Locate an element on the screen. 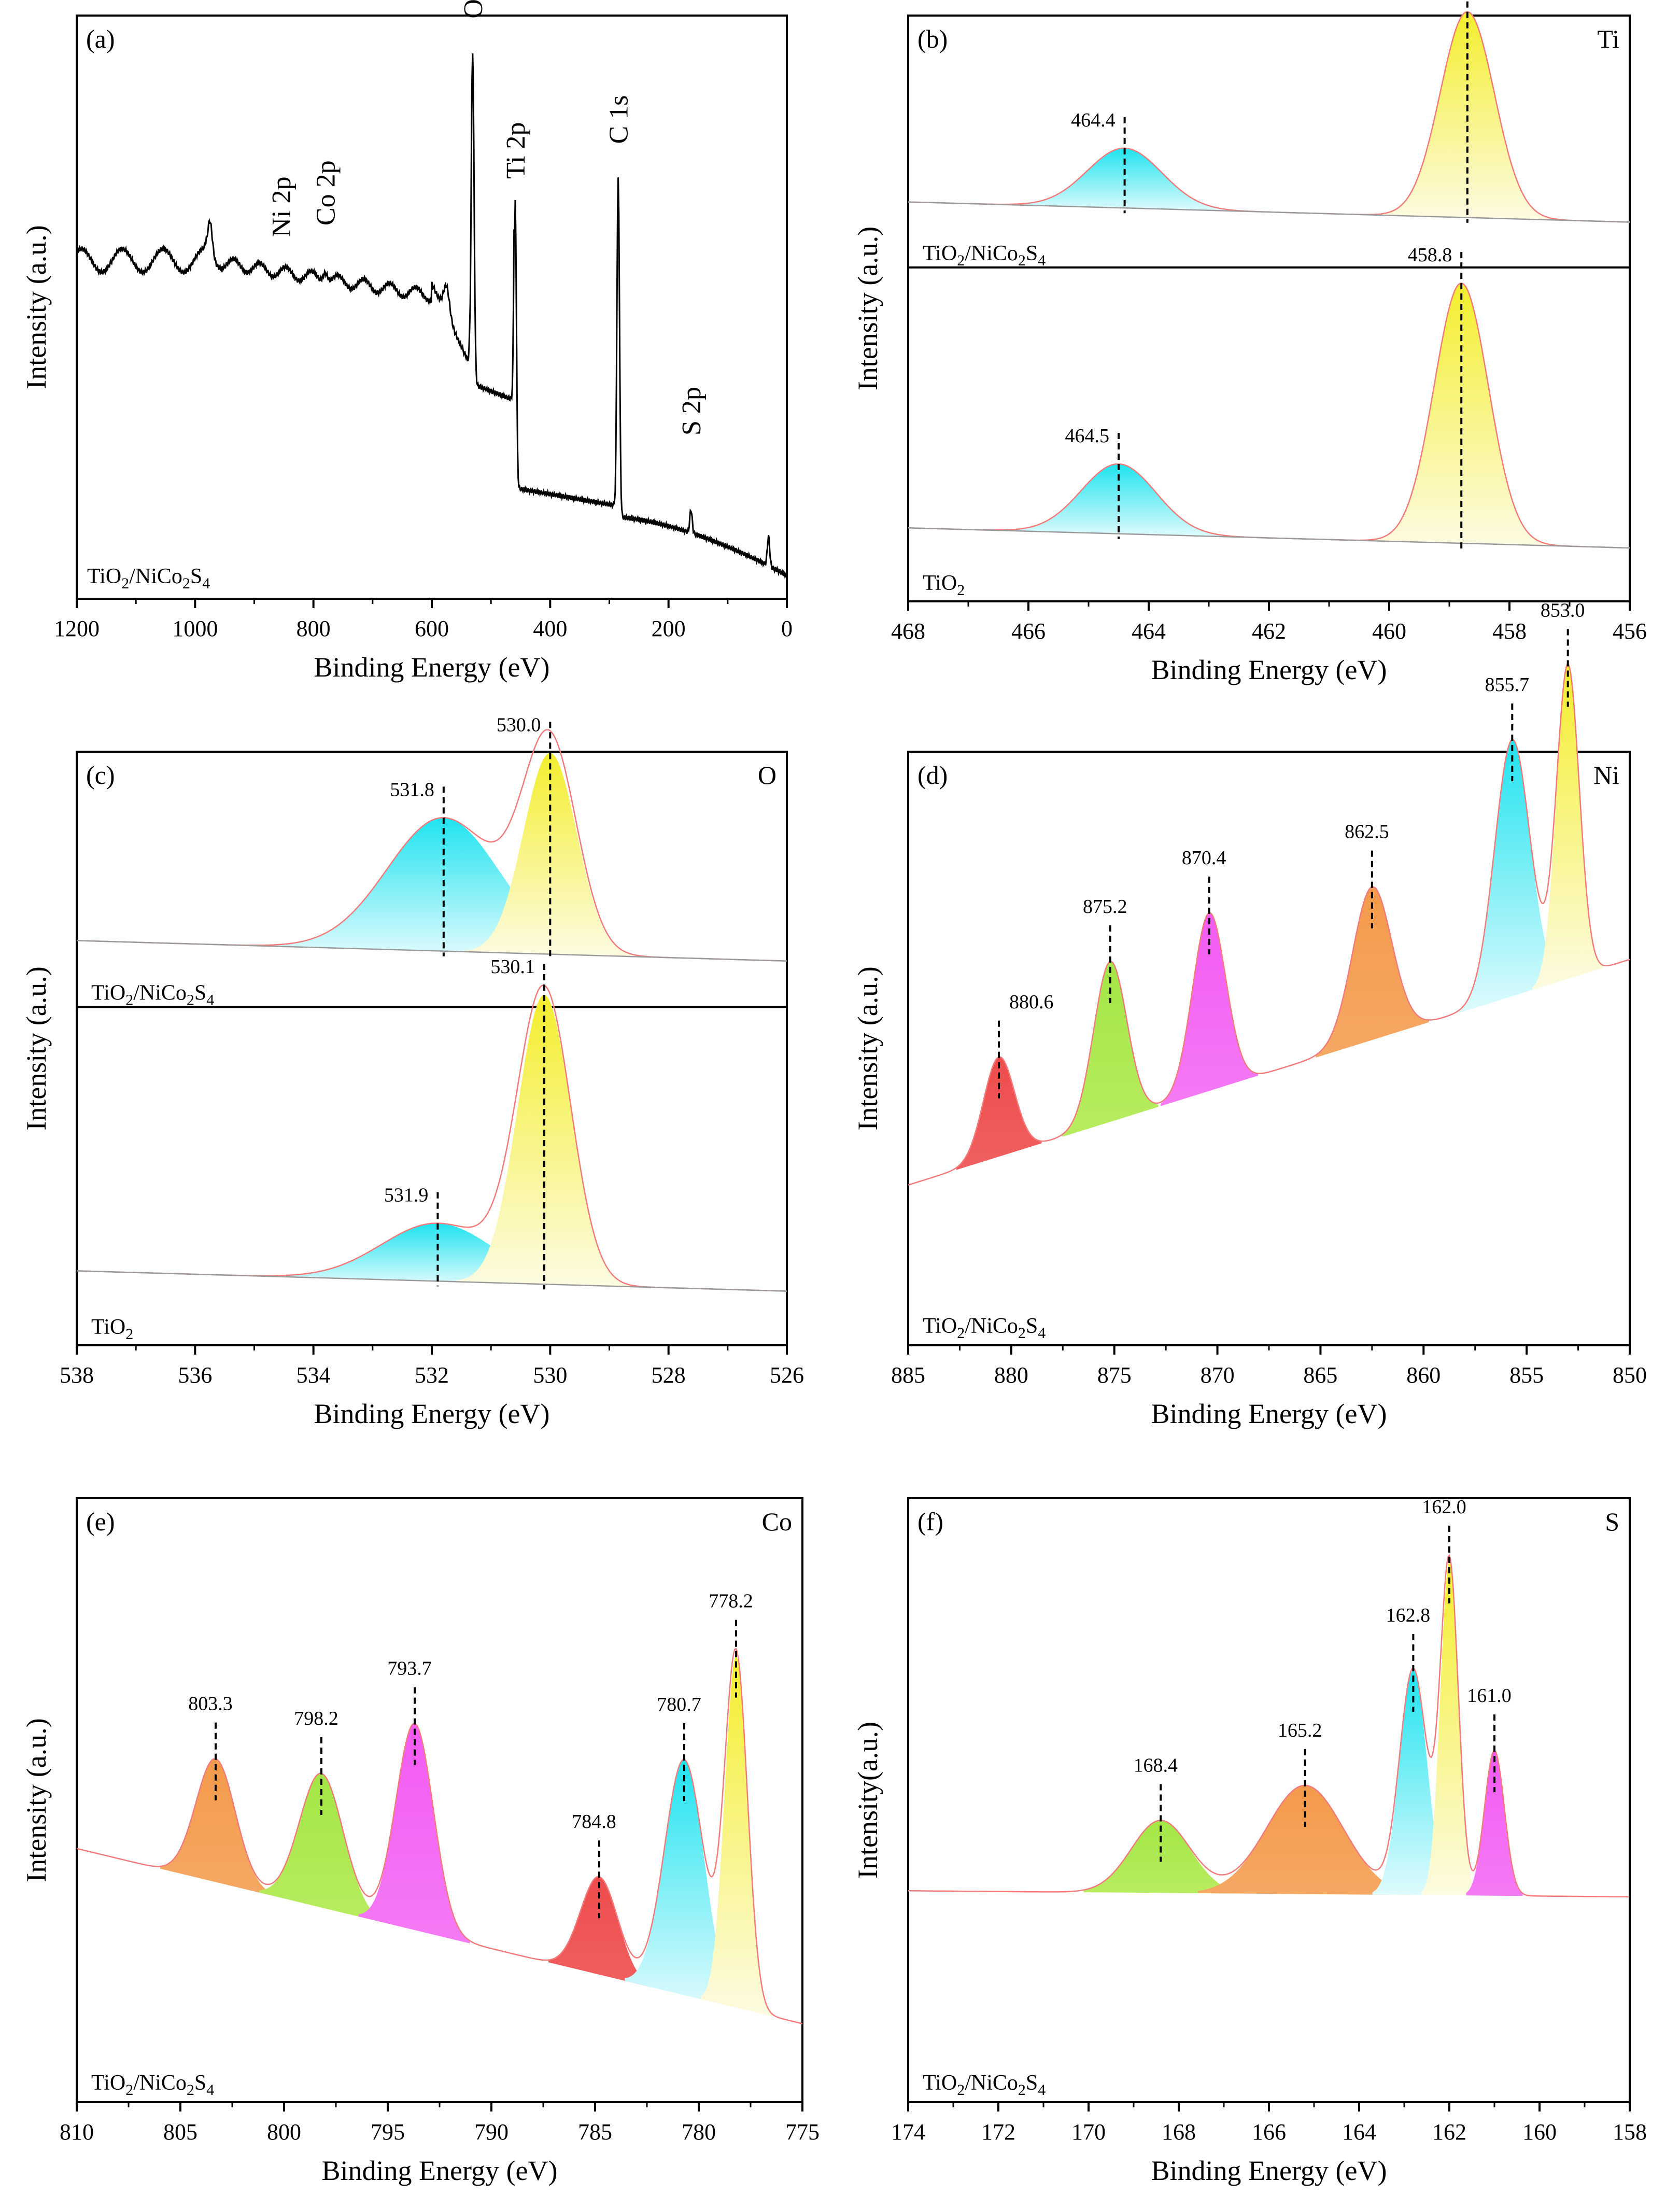 The height and width of the screenshot is (2196, 1680). y-axis-label: Intensity(a.u.) is located at coordinates (867, 1800).